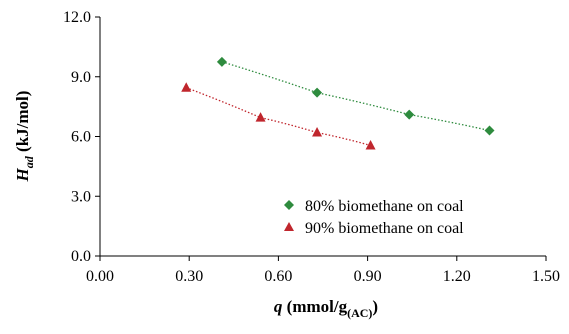 The image size is (569, 334). What do you see at coordinates (289, 205) in the screenshot?
I see `legend-marker-diamond-icon` at bounding box center [289, 205].